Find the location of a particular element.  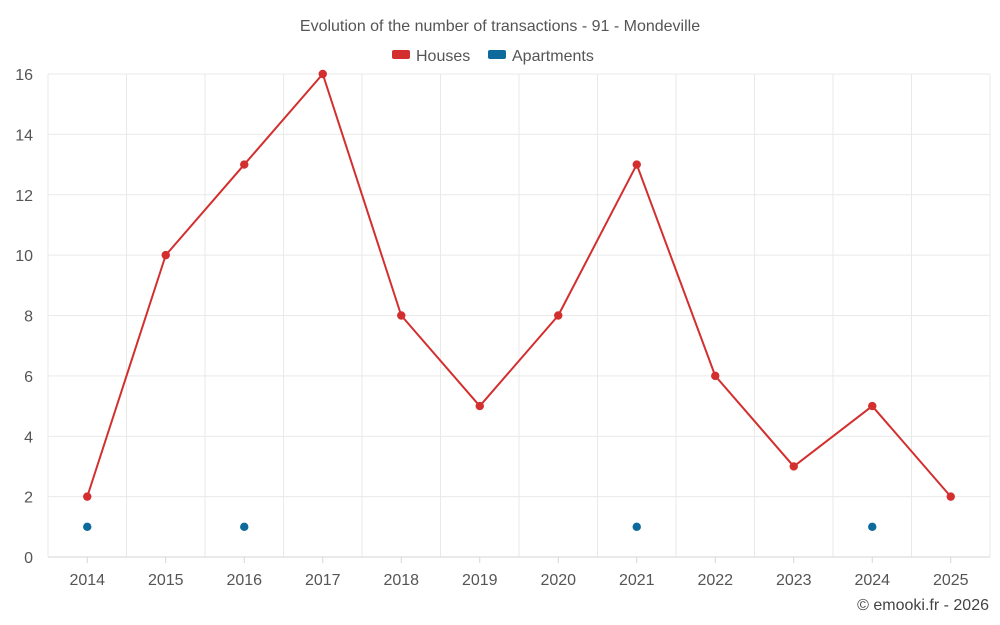

y-tick-label: 12 is located at coordinates (24, 196).